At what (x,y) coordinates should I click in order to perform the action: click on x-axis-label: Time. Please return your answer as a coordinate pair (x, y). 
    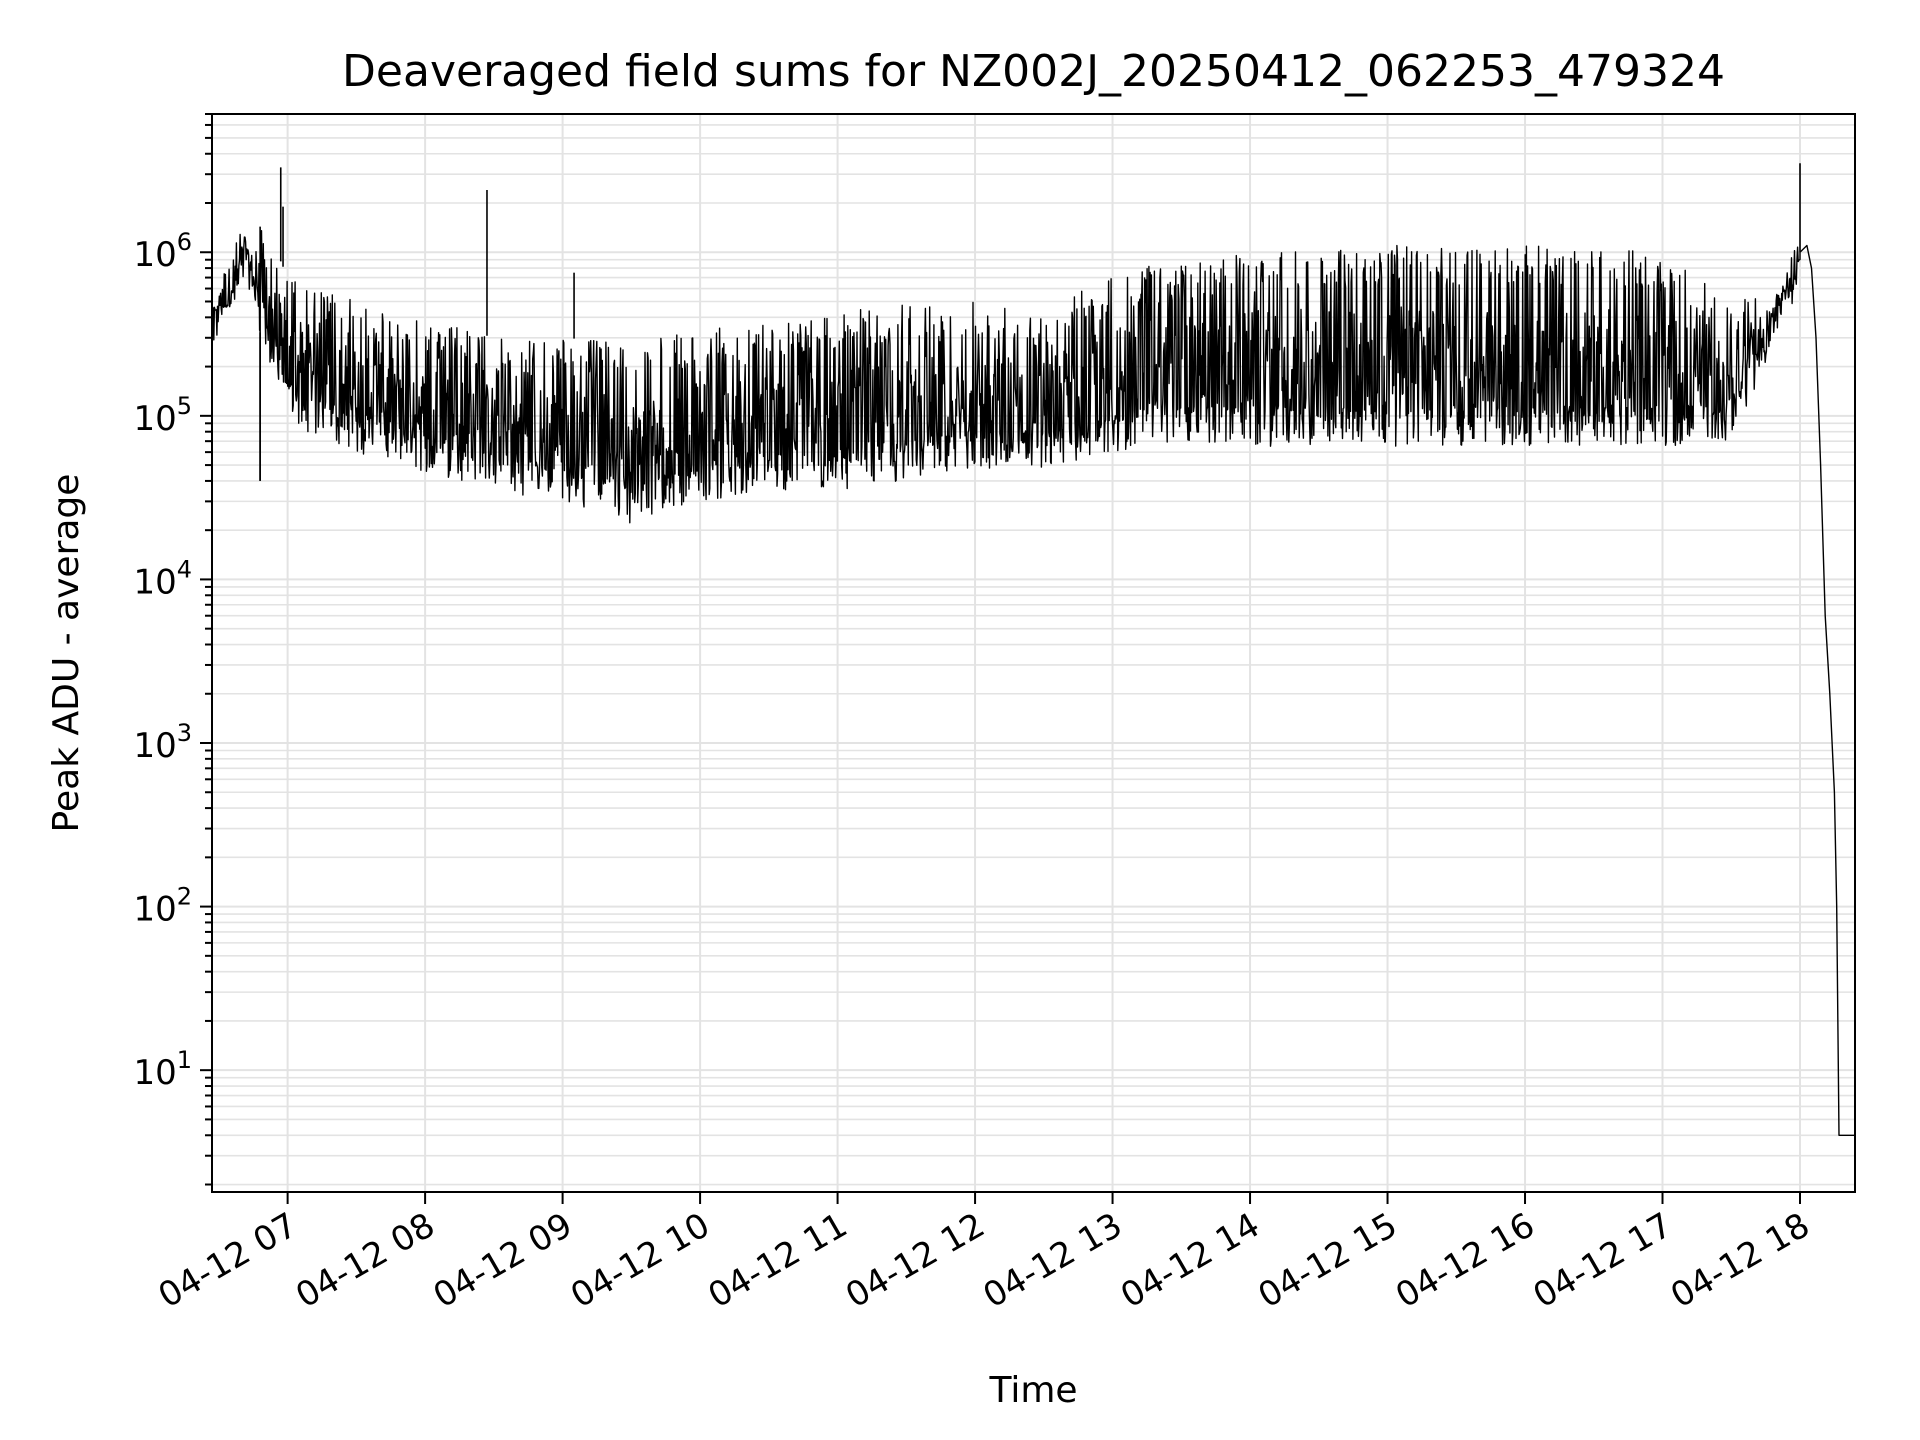
    Looking at the image, I should click on (1032, 1390).